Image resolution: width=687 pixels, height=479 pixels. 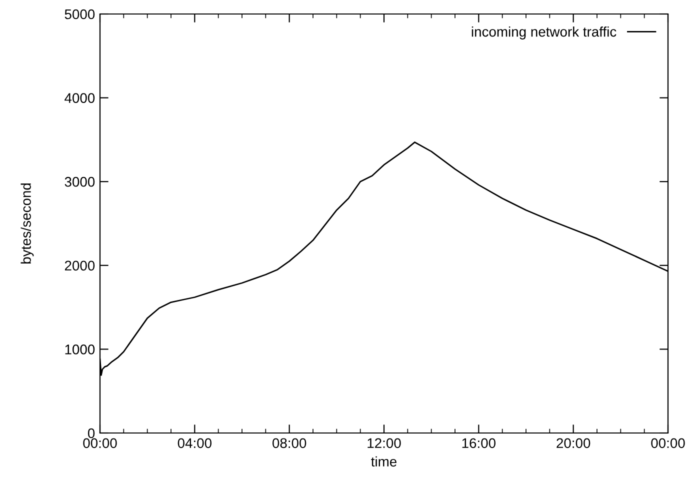 What do you see at coordinates (195, 443) in the screenshot?
I see `x-tick-label: 04:00` at bounding box center [195, 443].